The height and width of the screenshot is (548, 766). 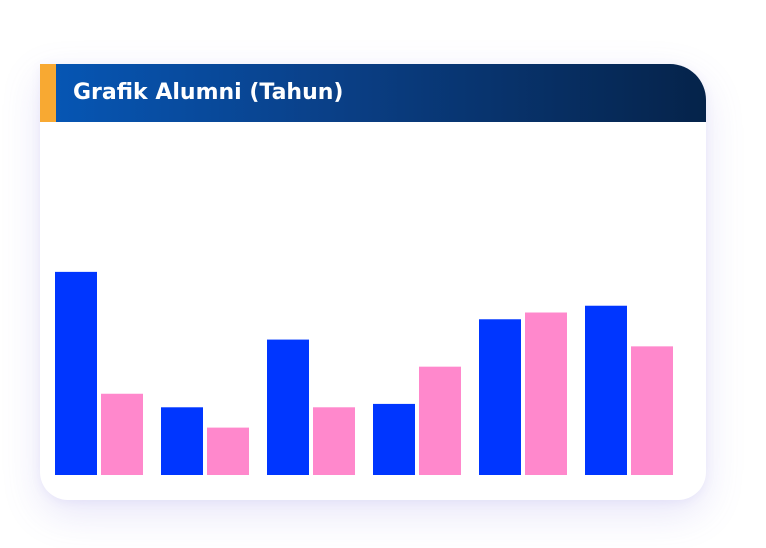 What do you see at coordinates (373, 93) in the screenshot?
I see `card-header: Grafik Alumni (Tahun)` at bounding box center [373, 93].